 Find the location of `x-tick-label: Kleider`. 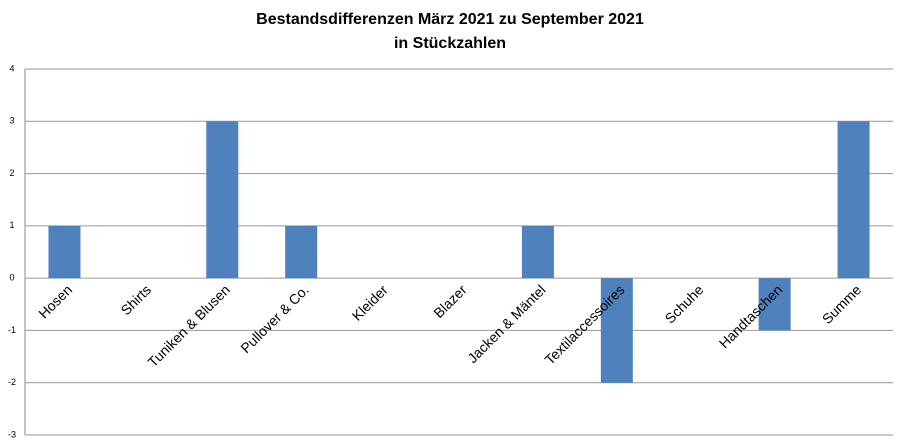

x-tick-label: Kleider is located at coordinates (370, 302).